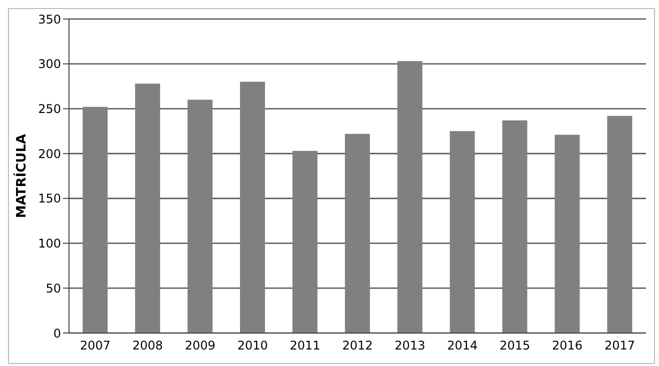 This screenshot has width=659, height=366. I want to click on y-tick-label: 100, so click(49, 243).